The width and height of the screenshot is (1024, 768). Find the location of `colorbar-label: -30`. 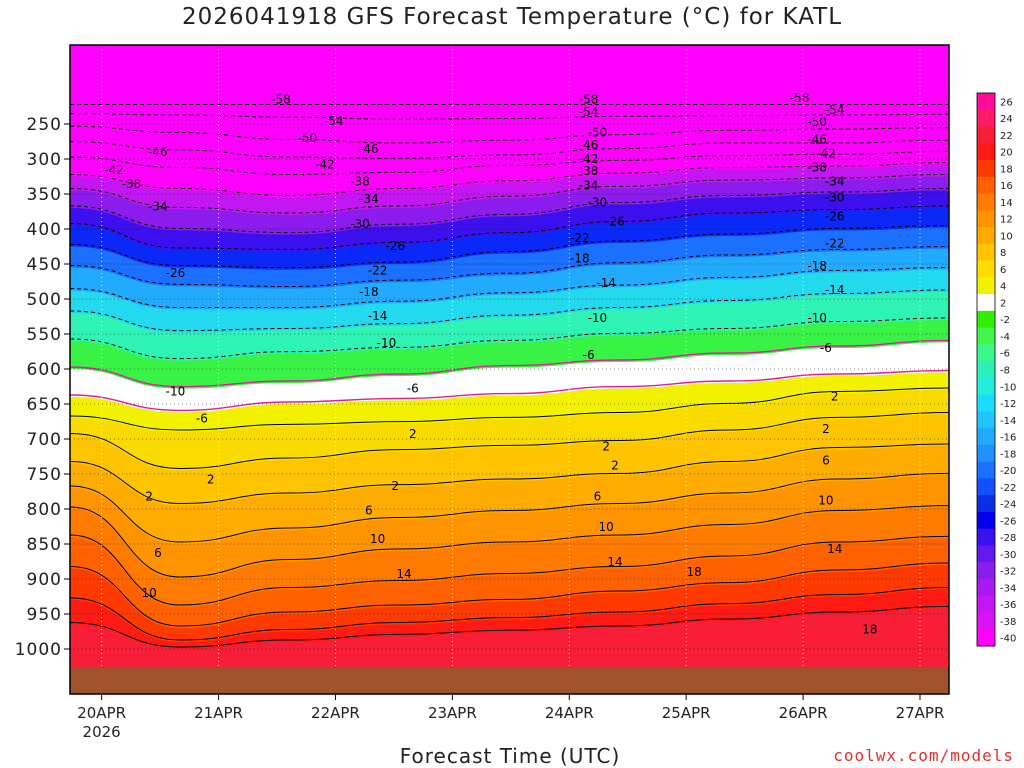

colorbar-label: -30 is located at coordinates (1008, 555).